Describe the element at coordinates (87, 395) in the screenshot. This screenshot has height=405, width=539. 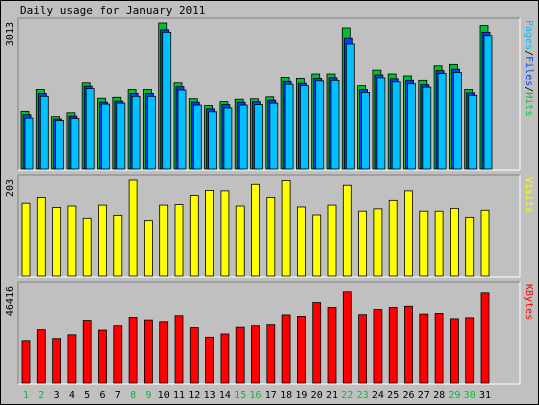
I see `x-tick-label-day-5: 5` at that location.